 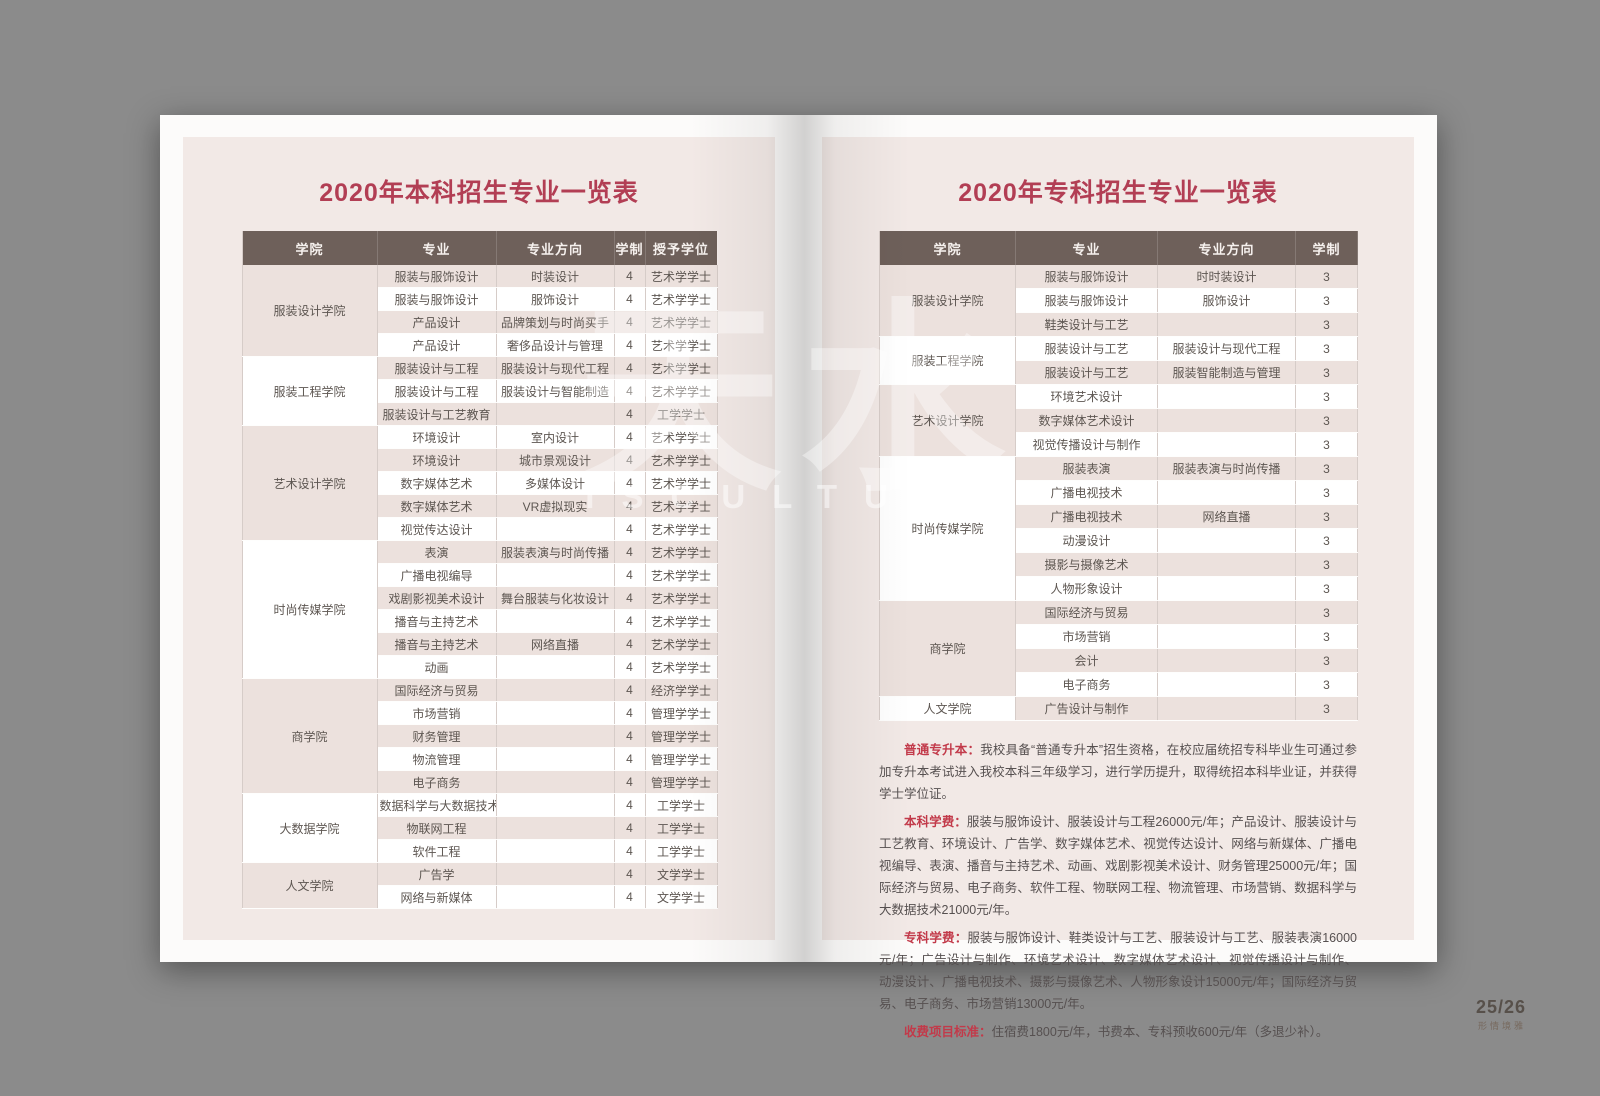 I want to click on table-row: 服装与服饰设计 服饰设计 4 艺术学学士, so click(x=480, y=299).